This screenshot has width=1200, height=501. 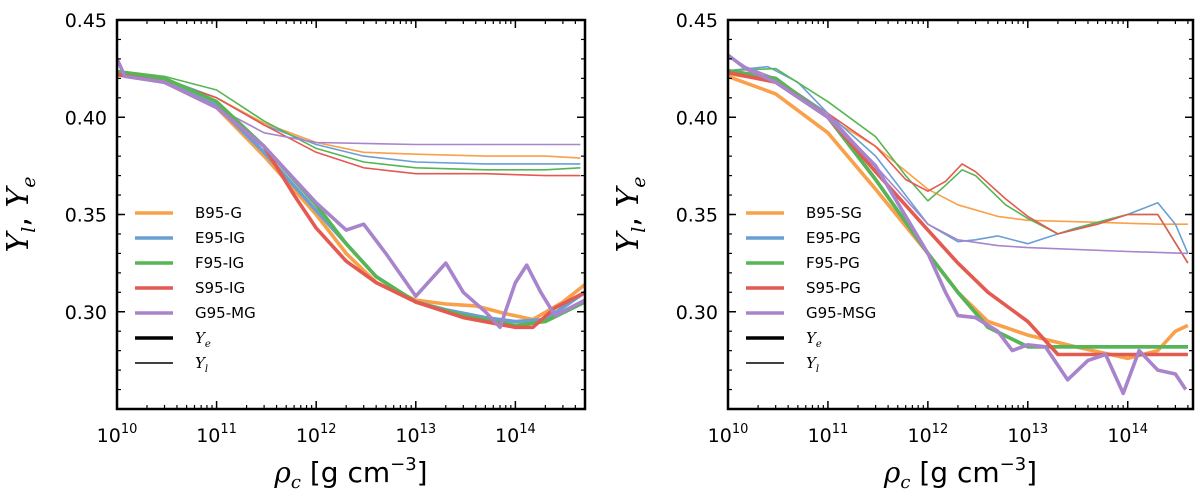 I want to click on legend-label: E95-PG, so click(x=833, y=238).